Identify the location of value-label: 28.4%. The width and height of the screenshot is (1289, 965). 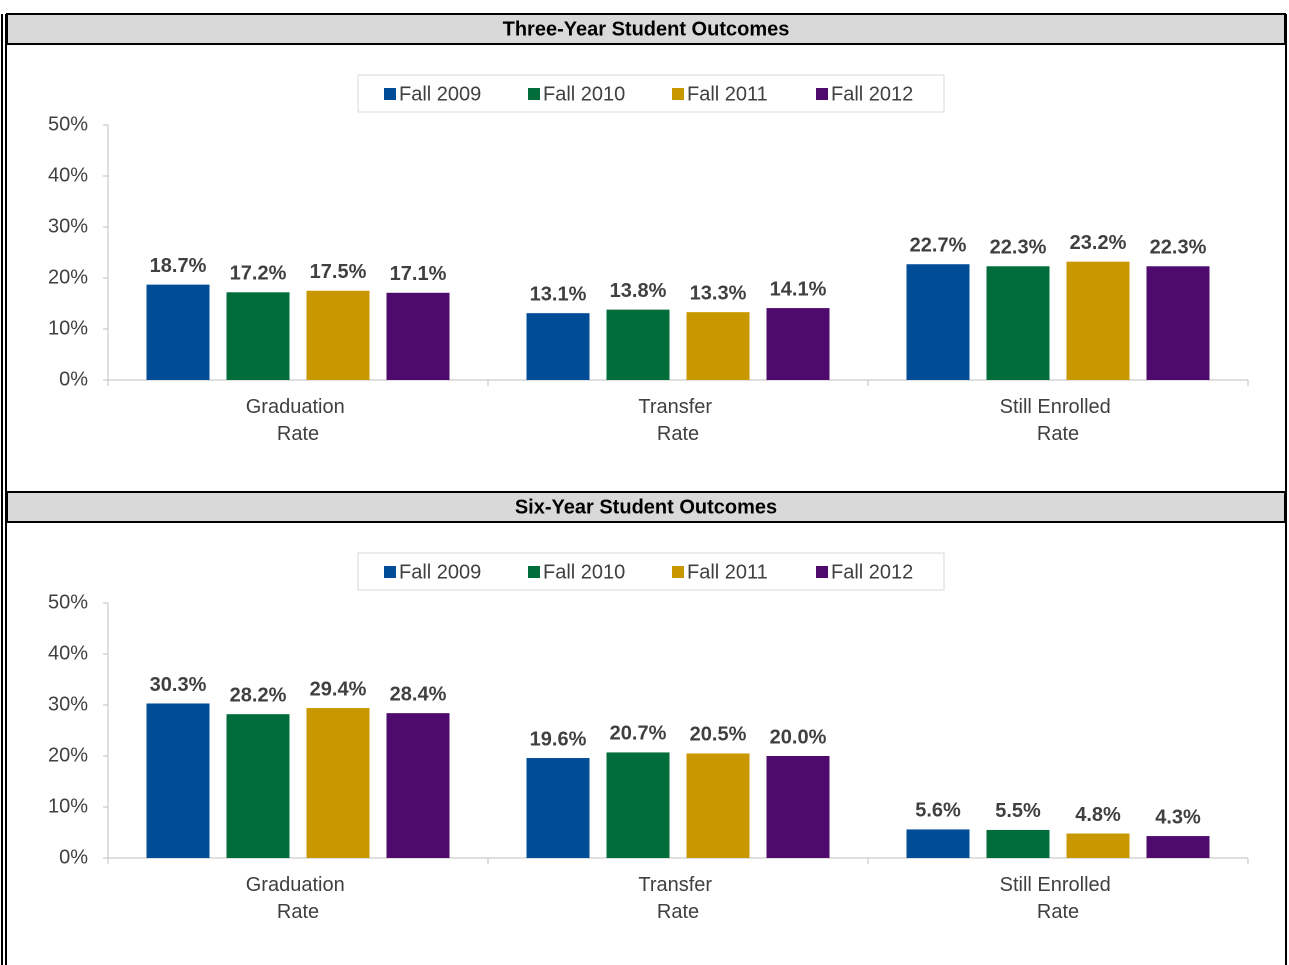
(418, 694).